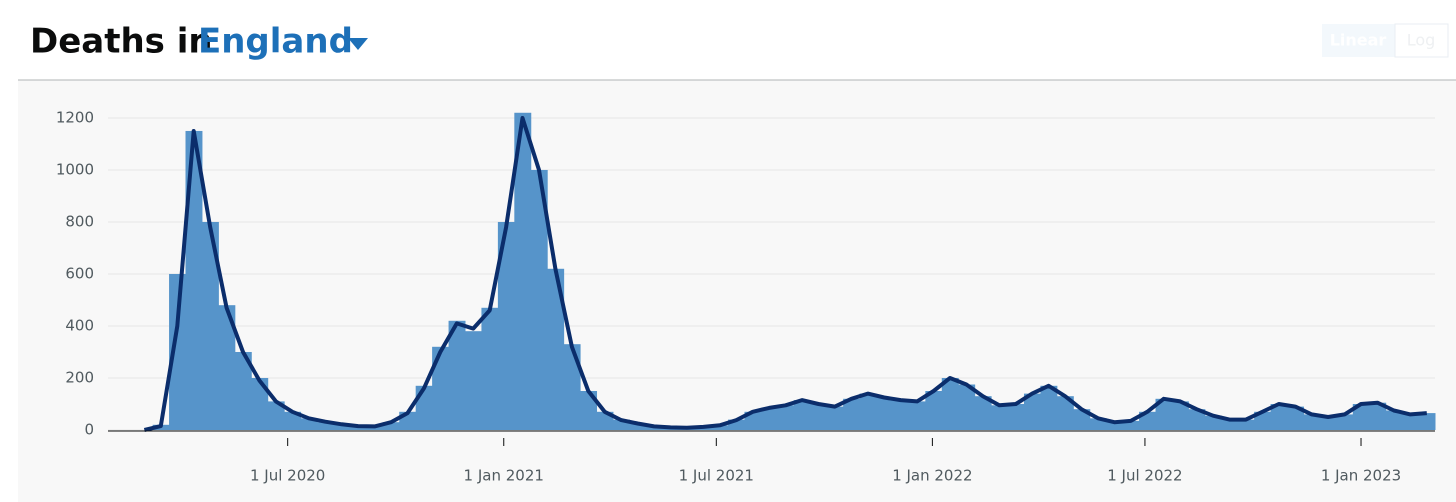 The width and height of the screenshot is (1456, 502). I want to click on log-button, so click(1421, 40).